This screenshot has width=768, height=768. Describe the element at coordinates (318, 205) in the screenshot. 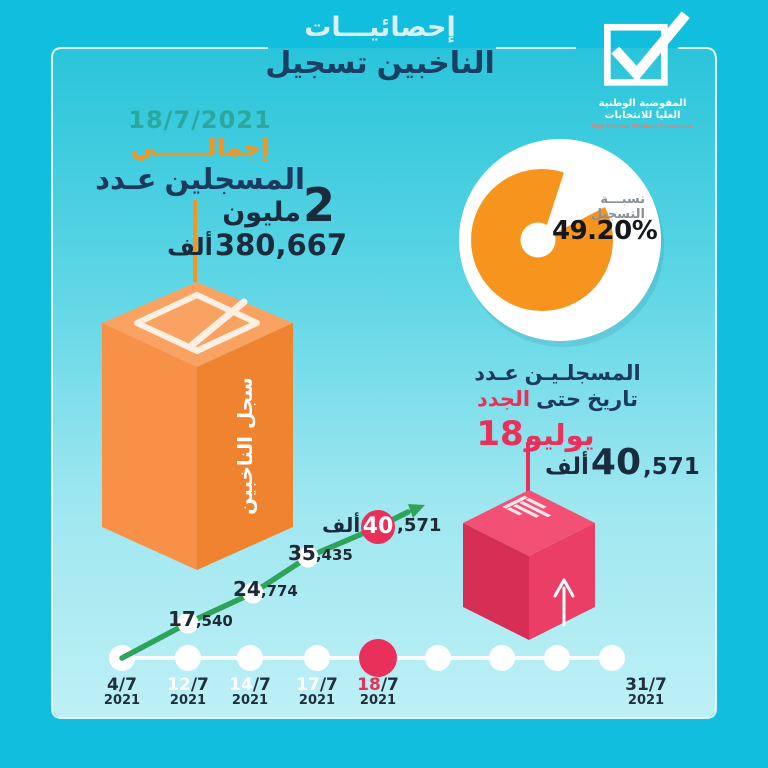

I see `value-millions: 2` at that location.